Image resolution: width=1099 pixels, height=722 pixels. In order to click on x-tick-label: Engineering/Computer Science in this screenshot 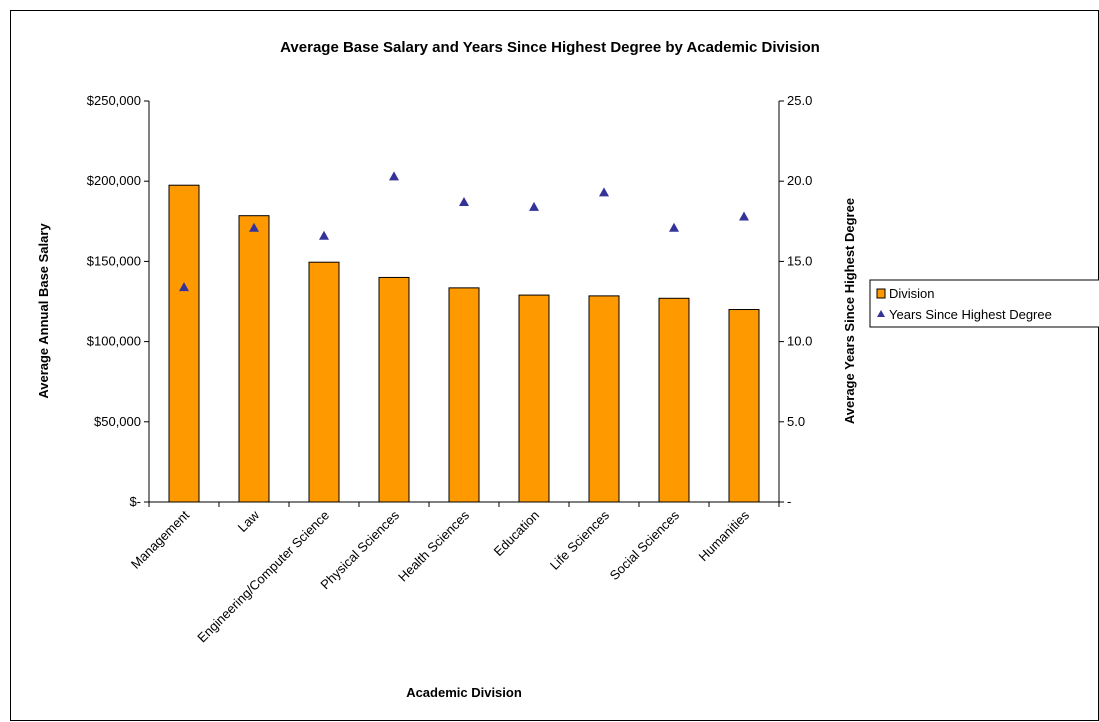, I will do `click(263, 577)`.